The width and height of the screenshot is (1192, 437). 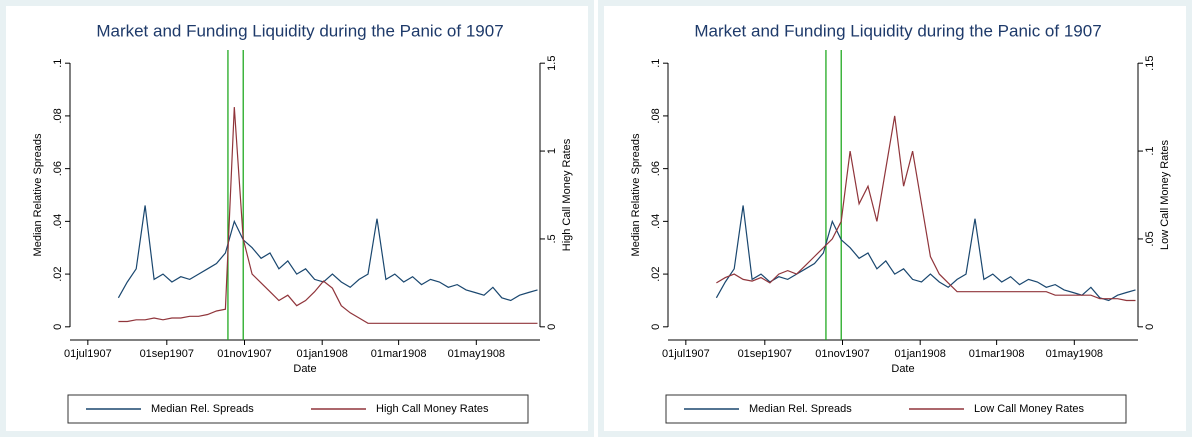 What do you see at coordinates (1150, 238) in the screenshot?
I see `y2-tick-label: .05` at bounding box center [1150, 238].